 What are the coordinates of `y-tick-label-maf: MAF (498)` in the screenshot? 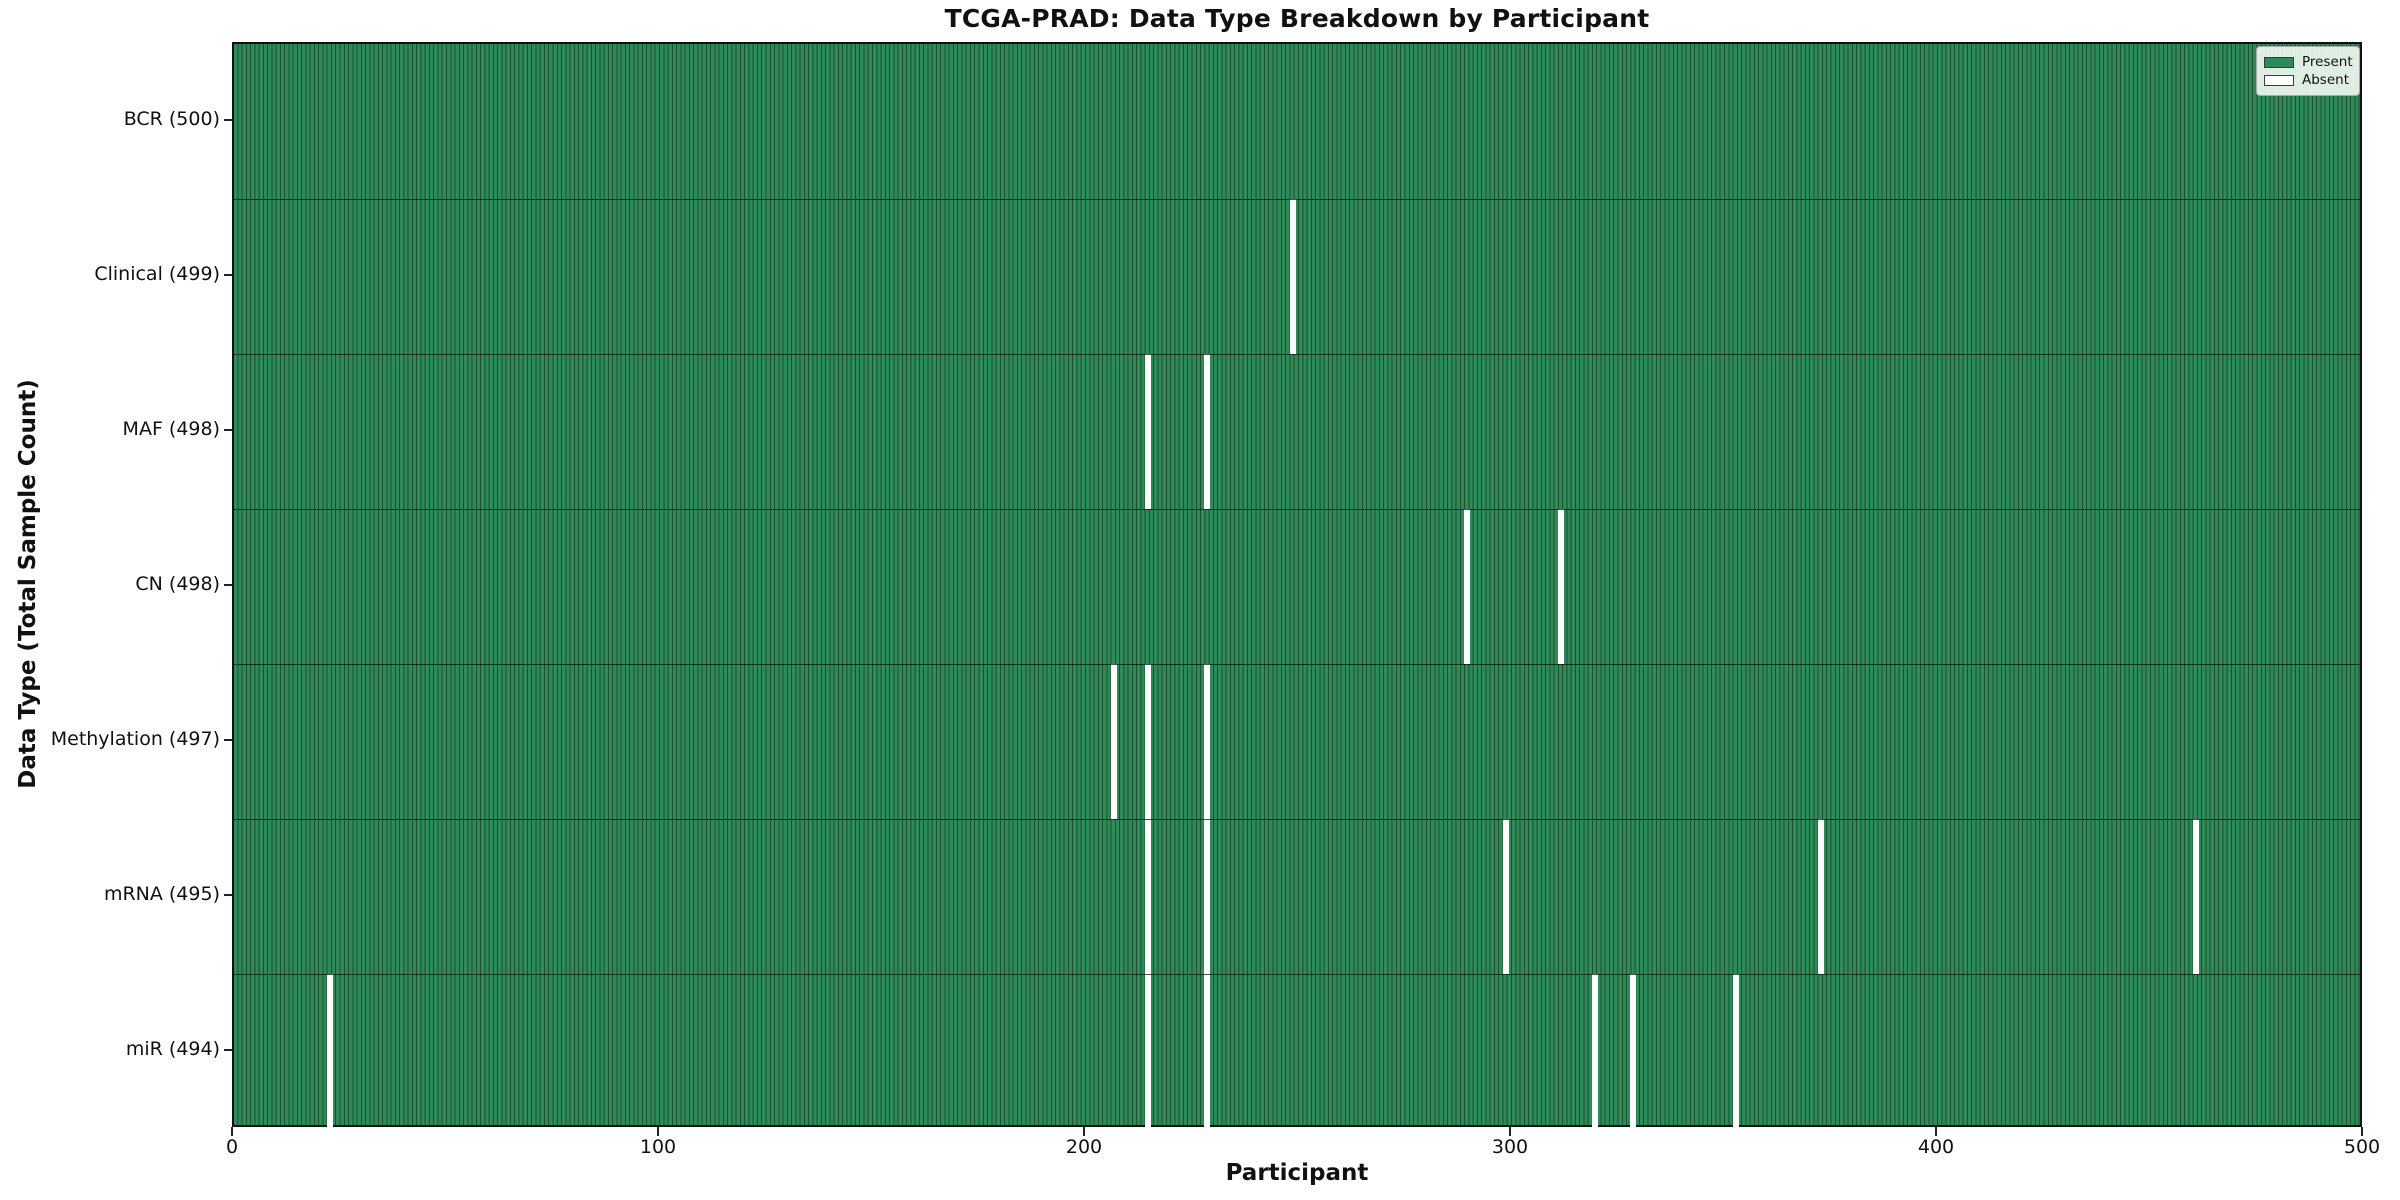 It's located at (171, 428).